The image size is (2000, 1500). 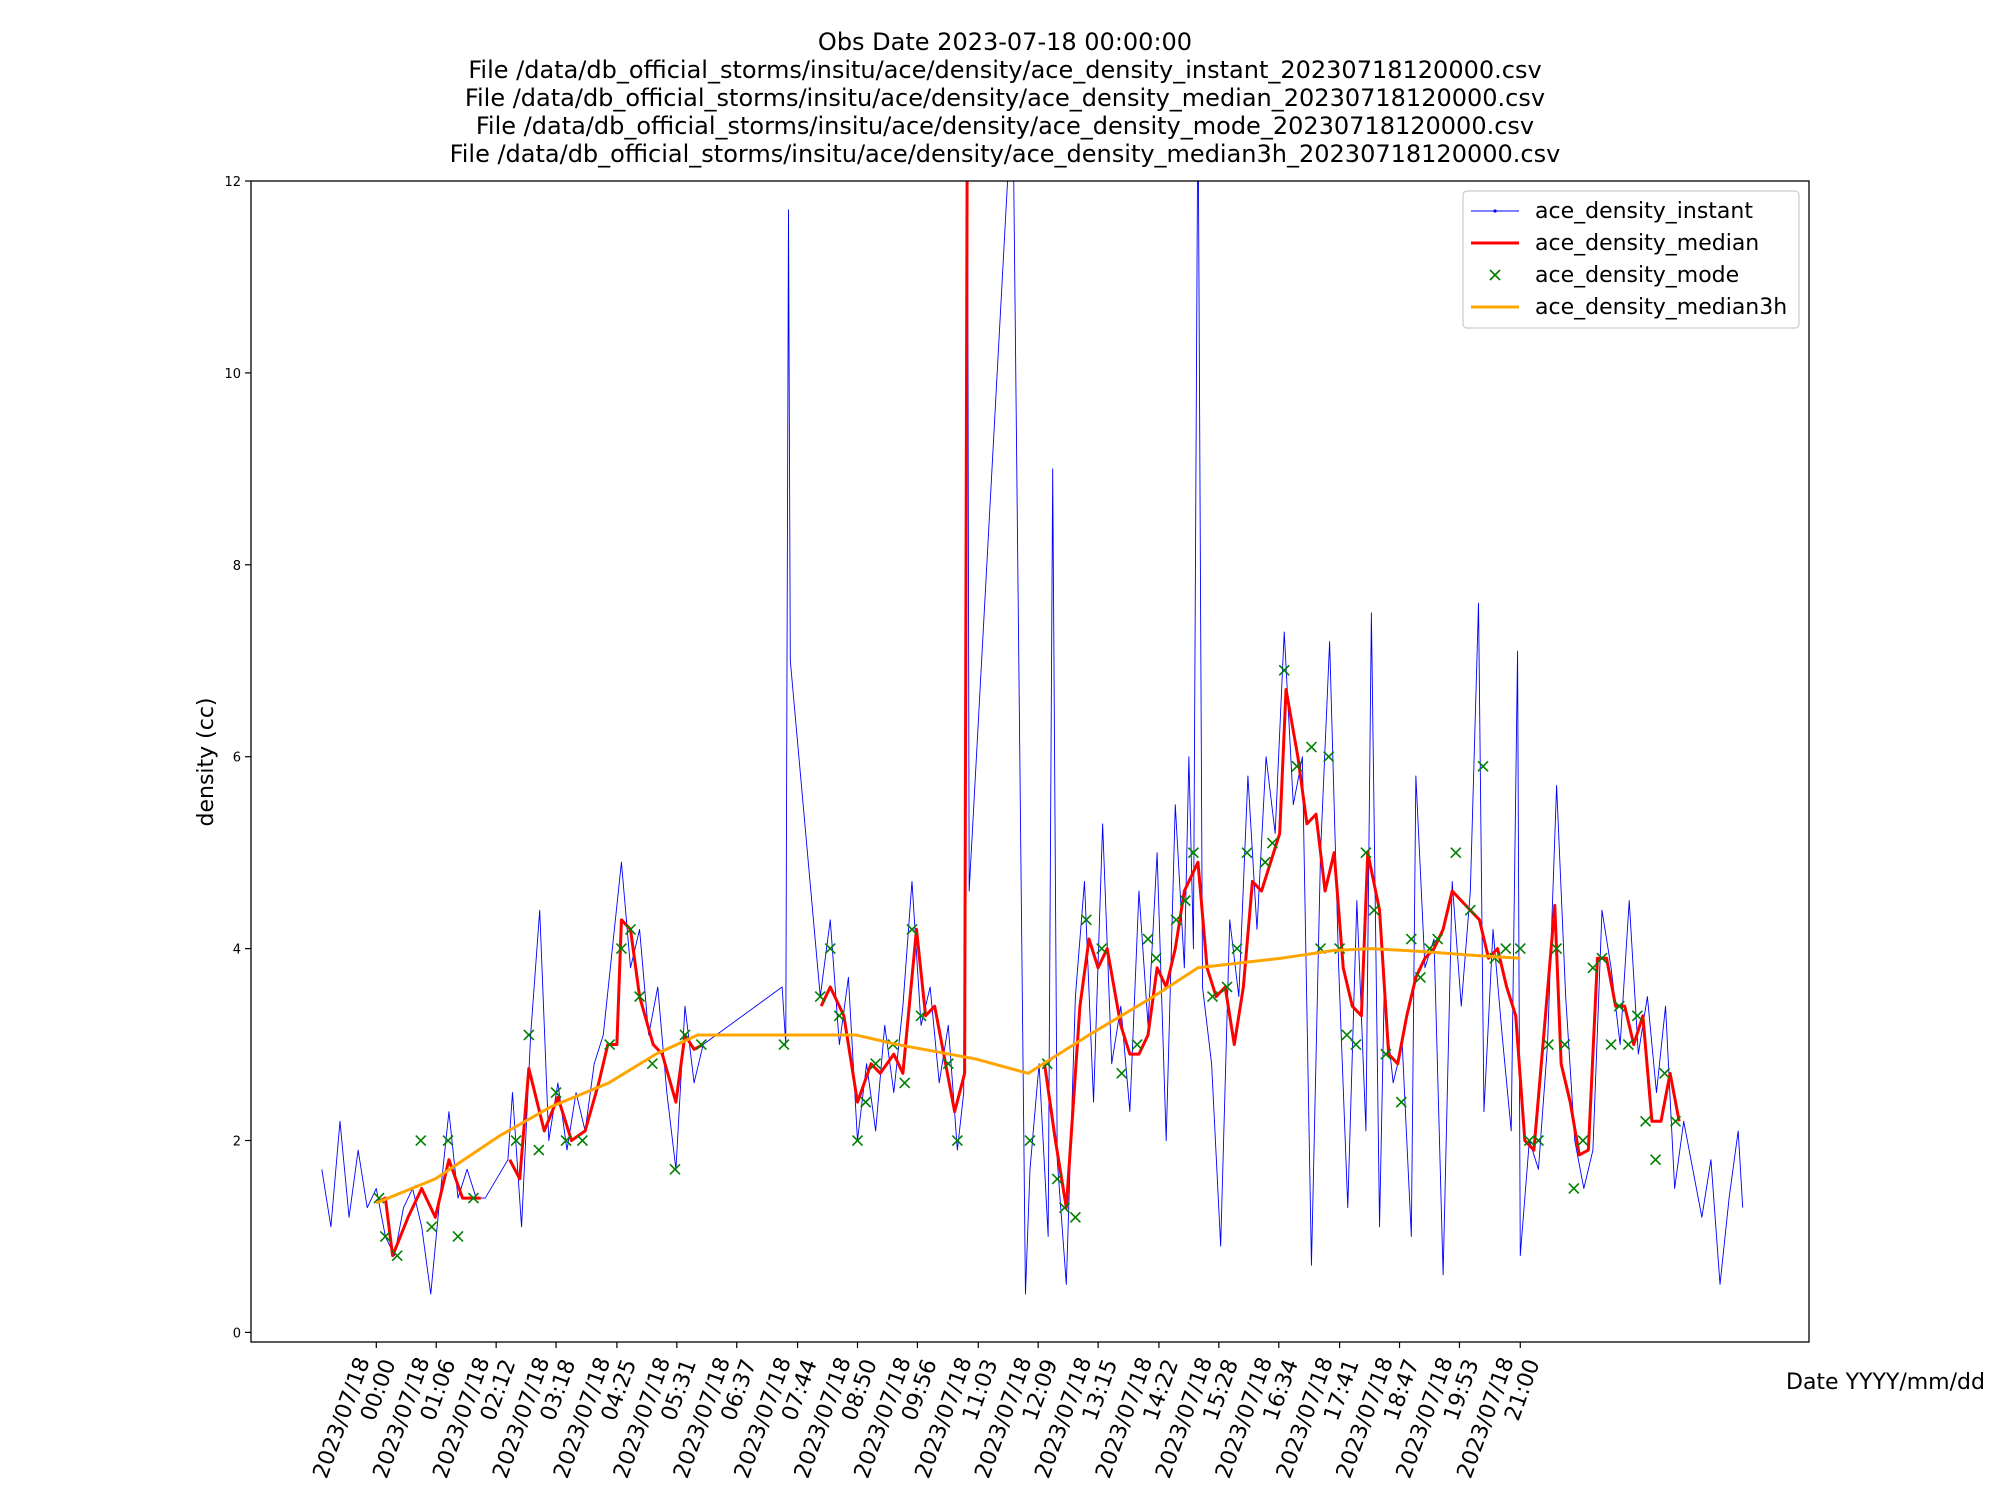 I want to click on y-tick-label: 4, so click(x=237, y=950).